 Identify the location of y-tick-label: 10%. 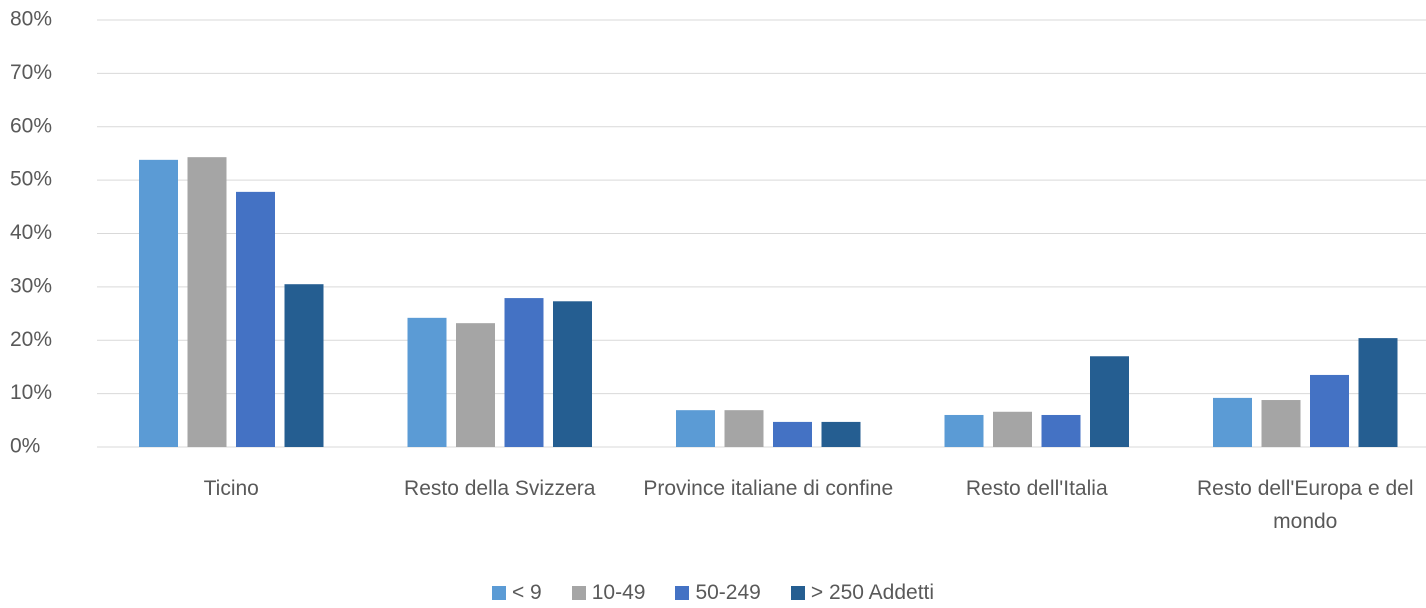
(31, 392).